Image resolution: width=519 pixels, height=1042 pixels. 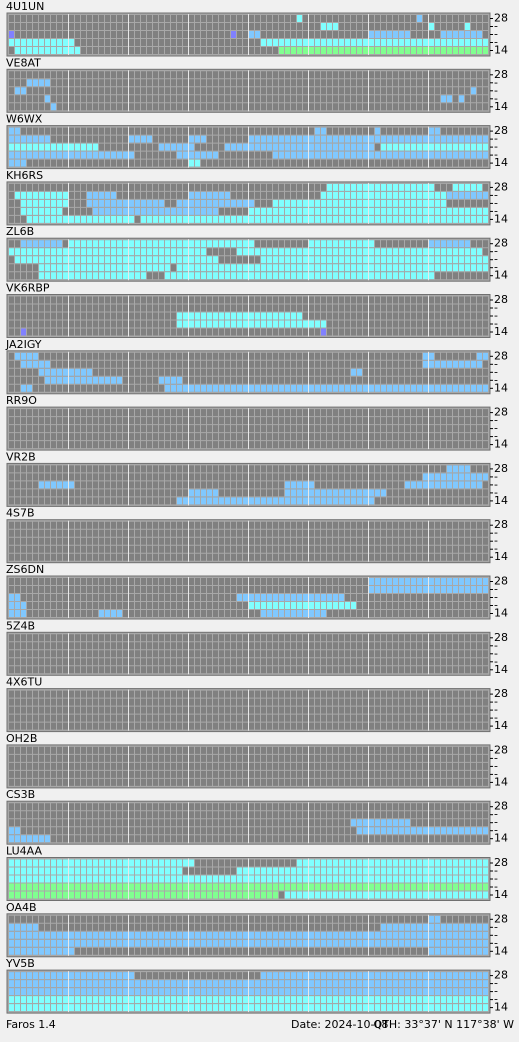 What do you see at coordinates (501, 749) in the screenshot?
I see `band-label: 28` at bounding box center [501, 749].